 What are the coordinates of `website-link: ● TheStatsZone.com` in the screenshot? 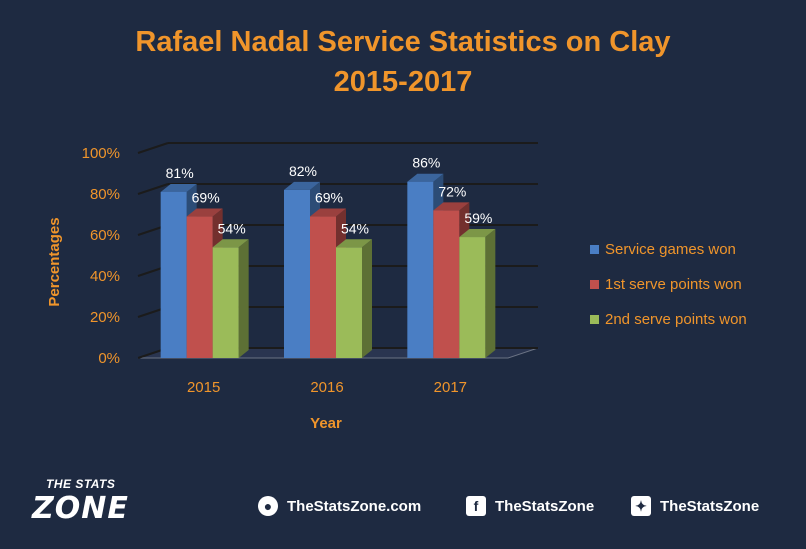 It's located at (339, 506).